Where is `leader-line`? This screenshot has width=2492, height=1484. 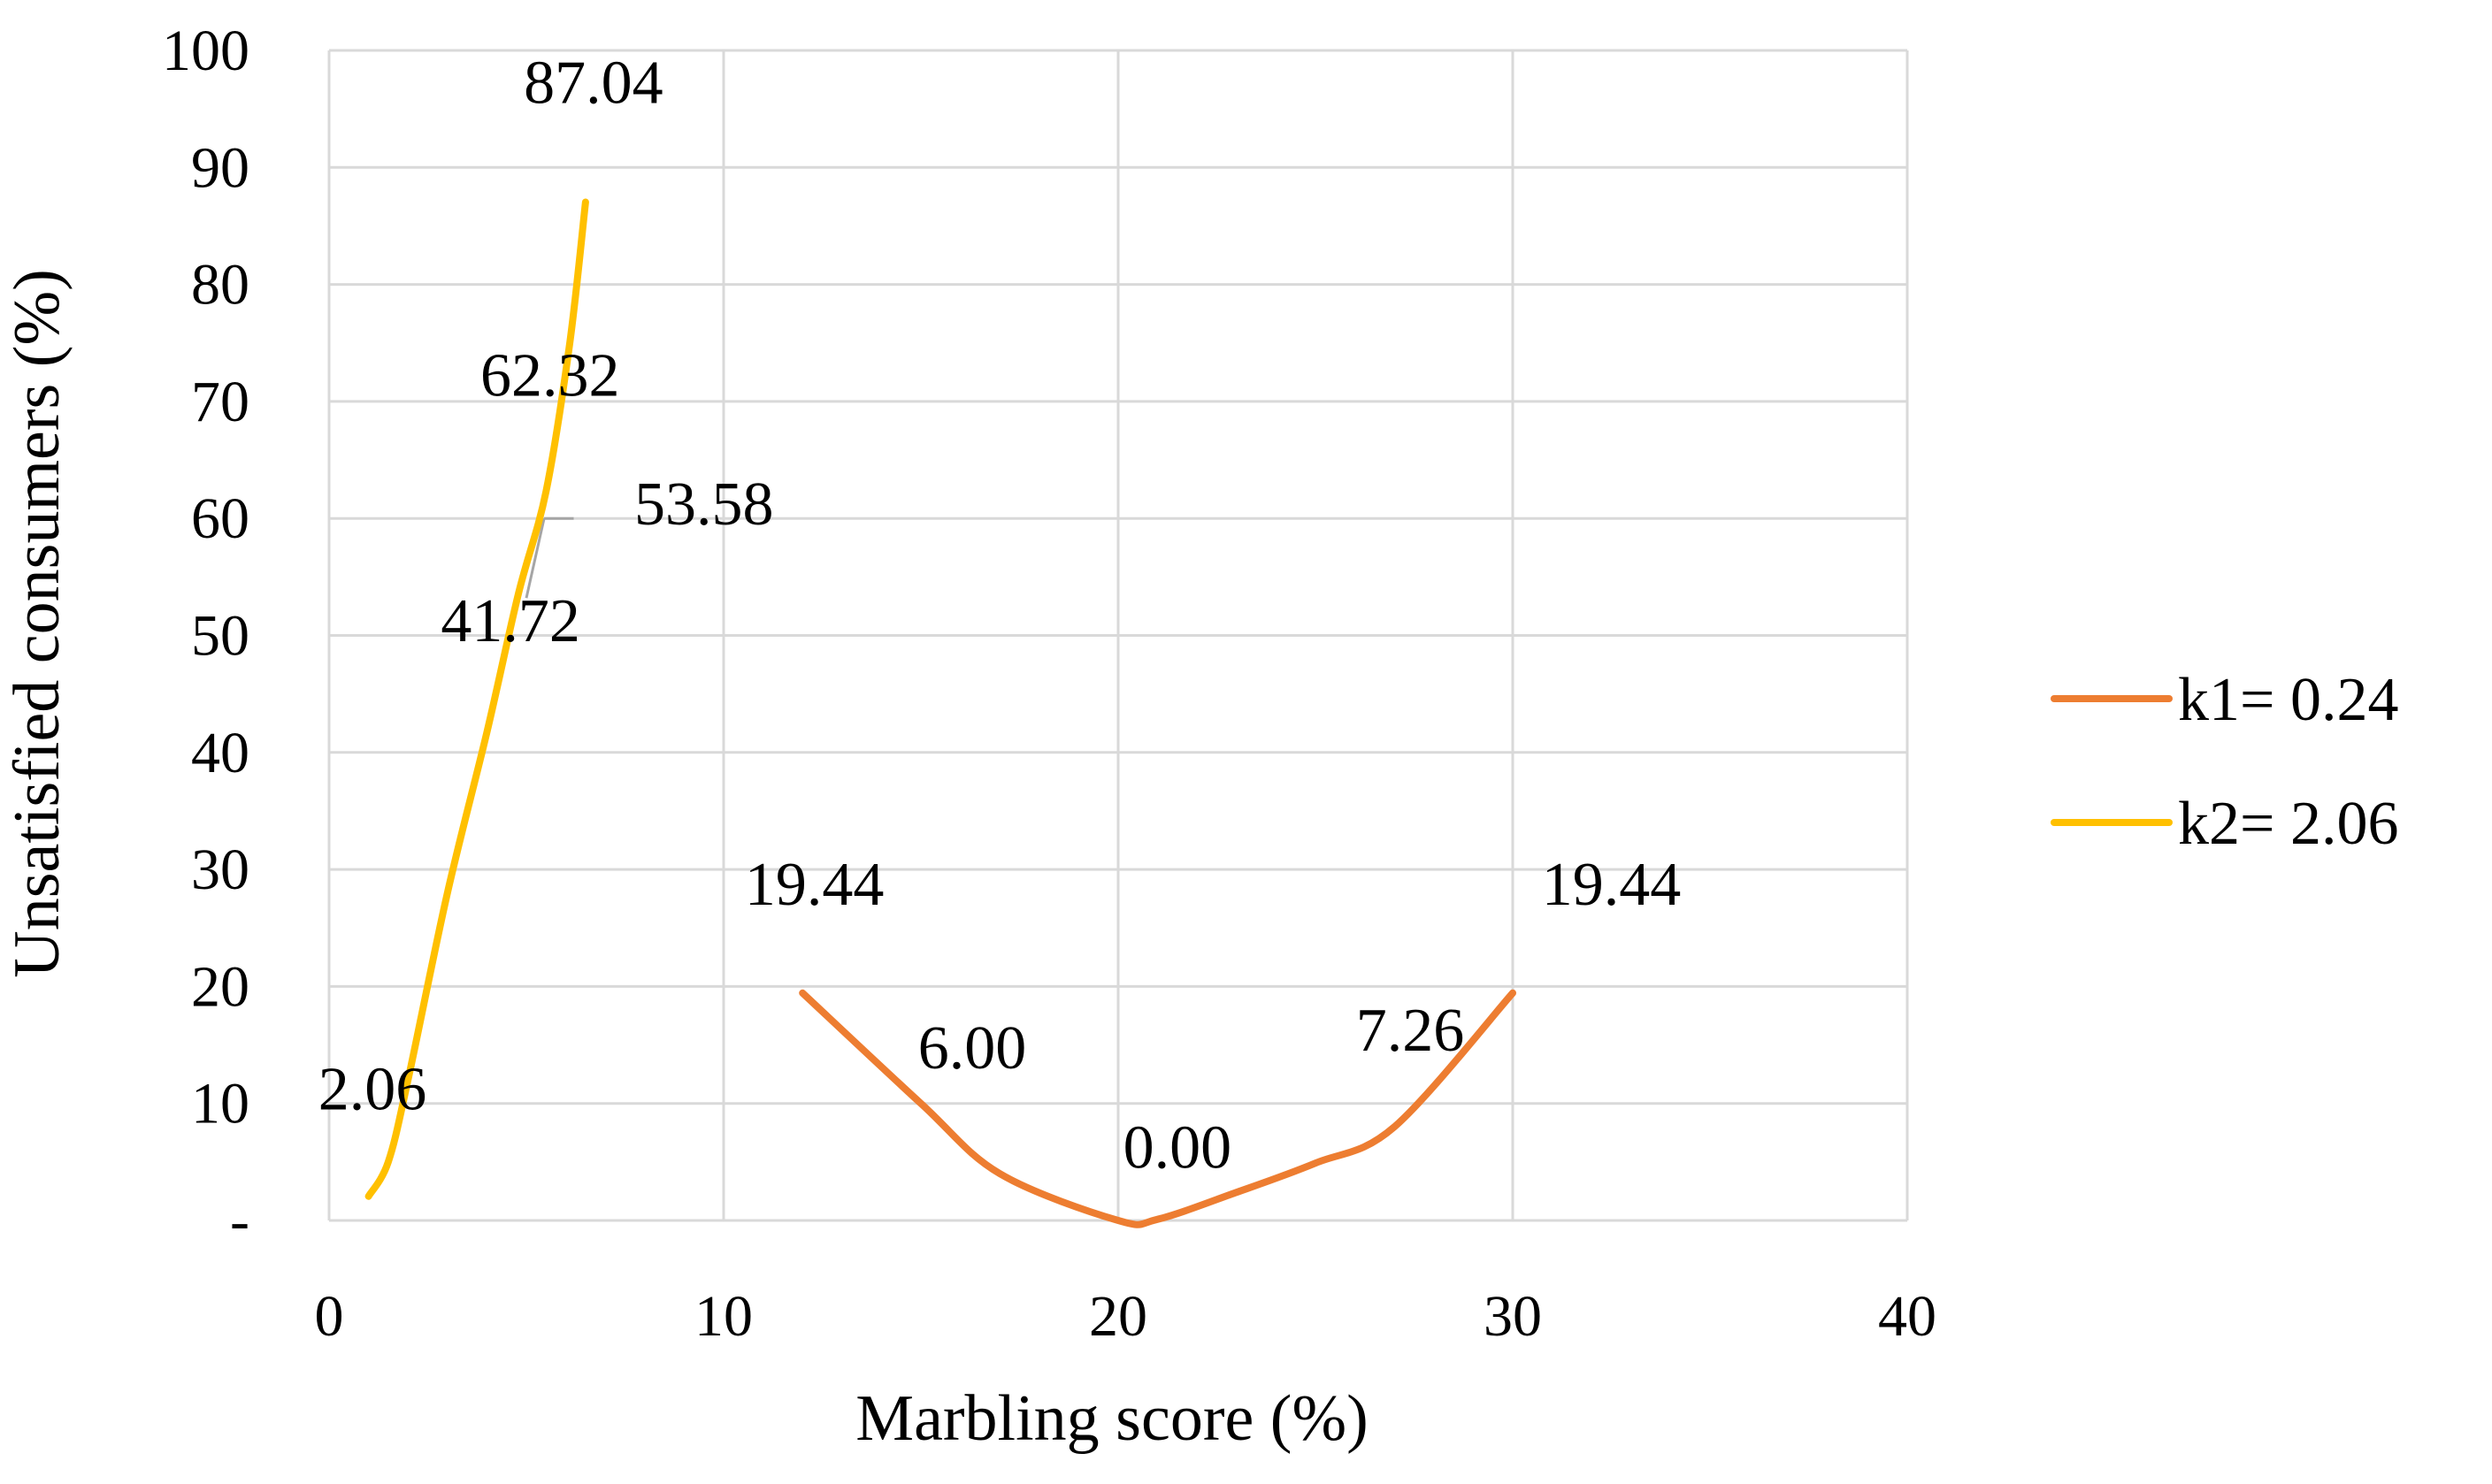
leader-line is located at coordinates (535, 558).